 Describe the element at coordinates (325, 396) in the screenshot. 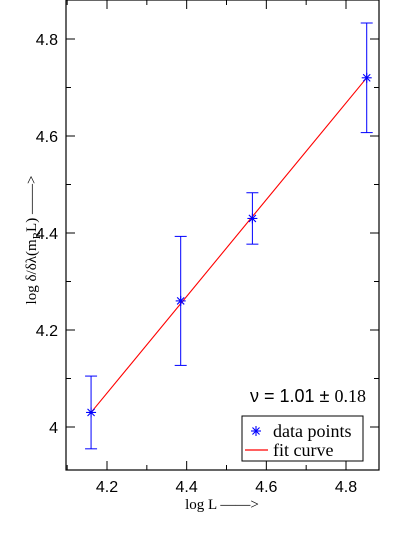

I see `plus-minus-sign: ±` at that location.